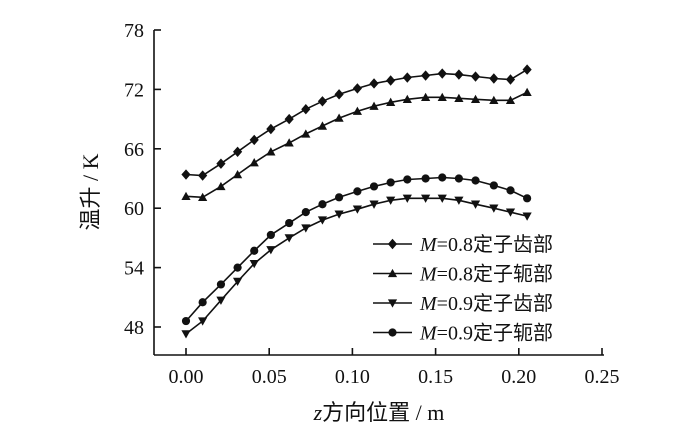 This screenshot has height=437, width=700. What do you see at coordinates (394, 368) in the screenshot?
I see `x-ticks: 0.00 0.05 0.10 0.15 0.20 0.25` at bounding box center [394, 368].